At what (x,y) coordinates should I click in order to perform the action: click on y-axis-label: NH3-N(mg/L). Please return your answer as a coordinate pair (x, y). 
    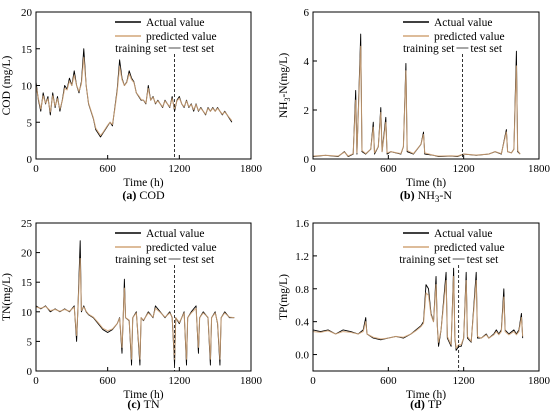
    Looking at the image, I should click on (285, 86).